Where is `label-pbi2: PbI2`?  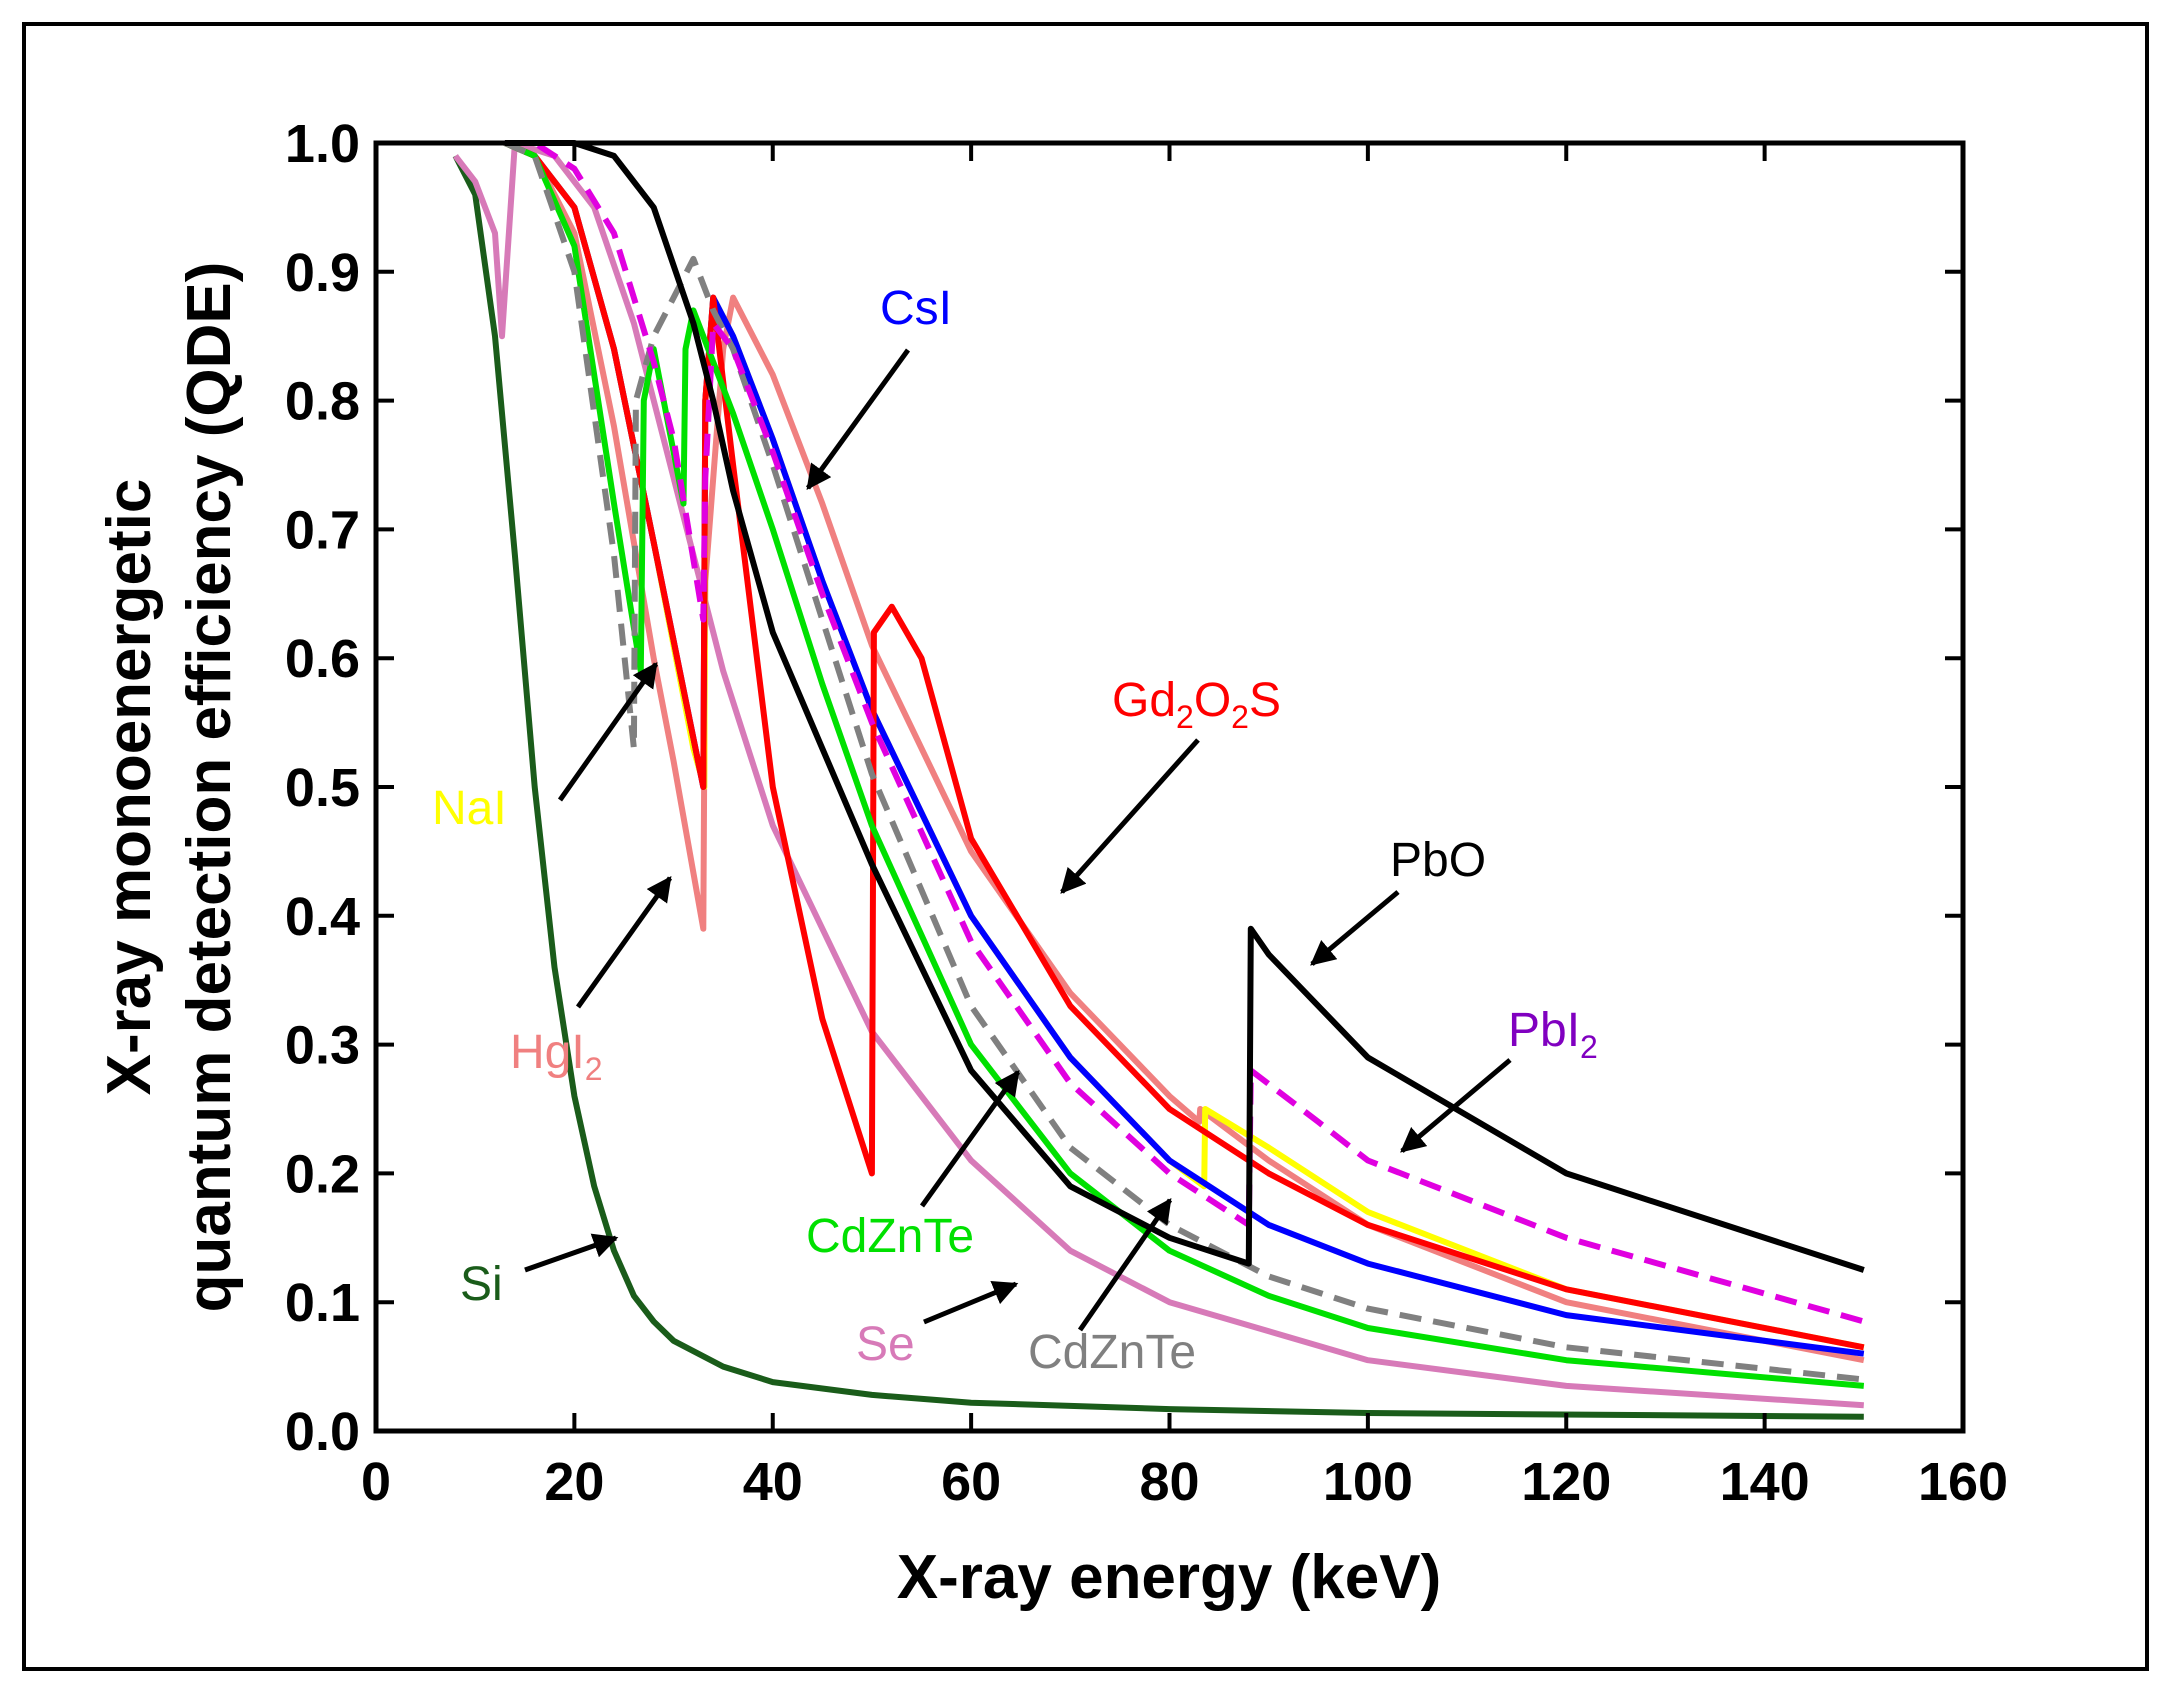
label-pbi2: PbI2 is located at coordinates (1553, 1034).